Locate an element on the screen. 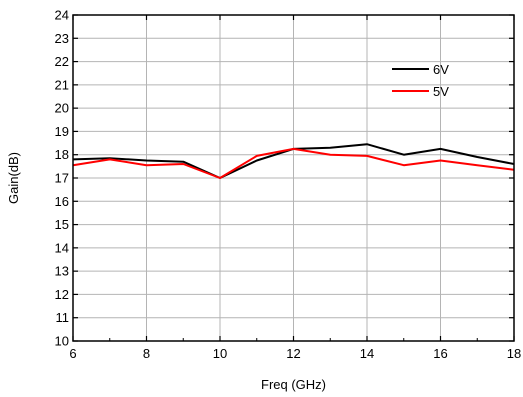 The image size is (523, 397). series-lines is located at coordinates (293, 161).